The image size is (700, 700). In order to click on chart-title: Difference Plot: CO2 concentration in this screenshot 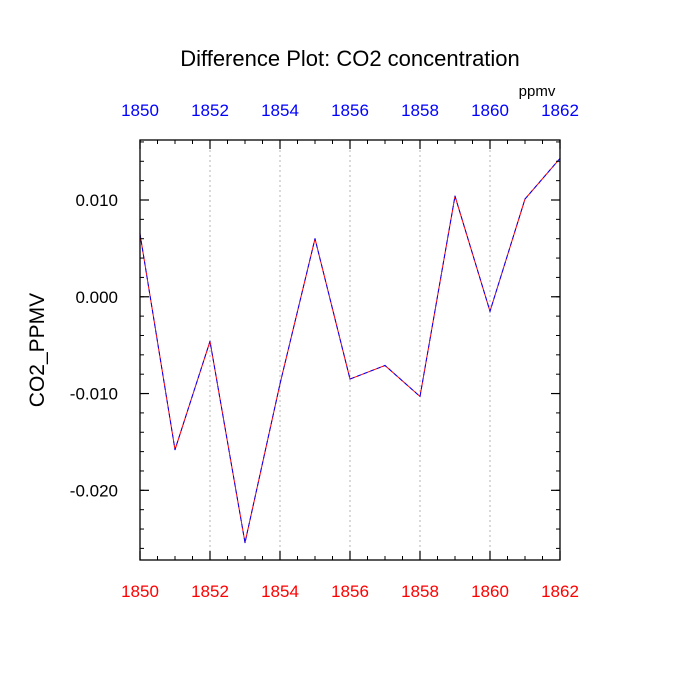, I will do `click(350, 58)`.